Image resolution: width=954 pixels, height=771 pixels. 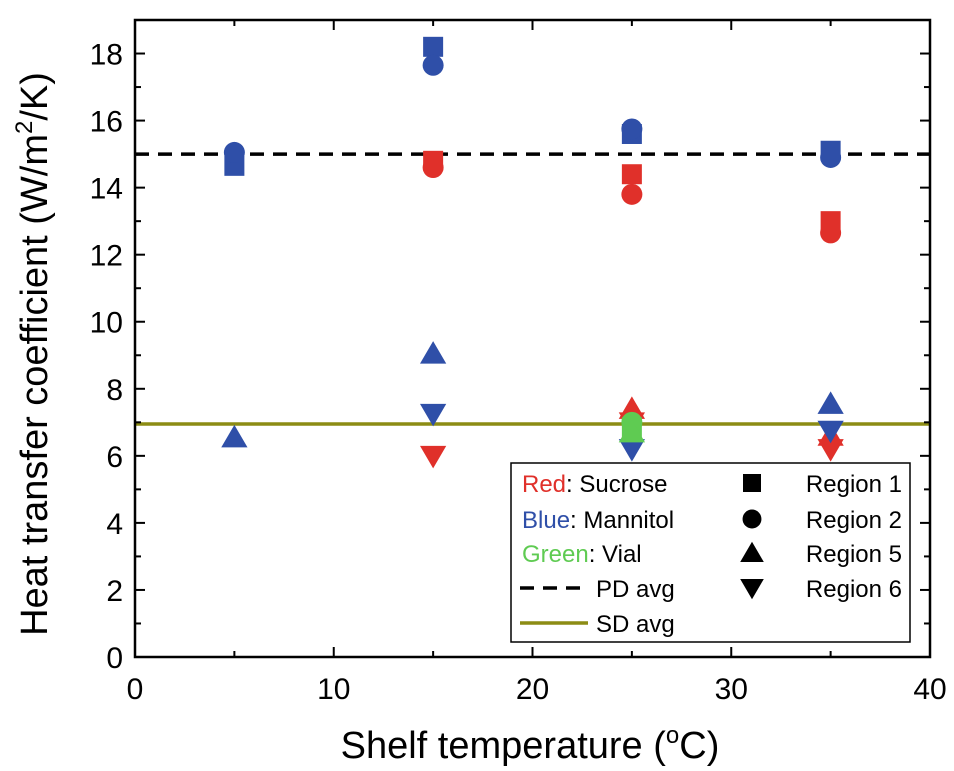 What do you see at coordinates (752, 551) in the screenshot?
I see `legend-marker-triangle-up` at bounding box center [752, 551].